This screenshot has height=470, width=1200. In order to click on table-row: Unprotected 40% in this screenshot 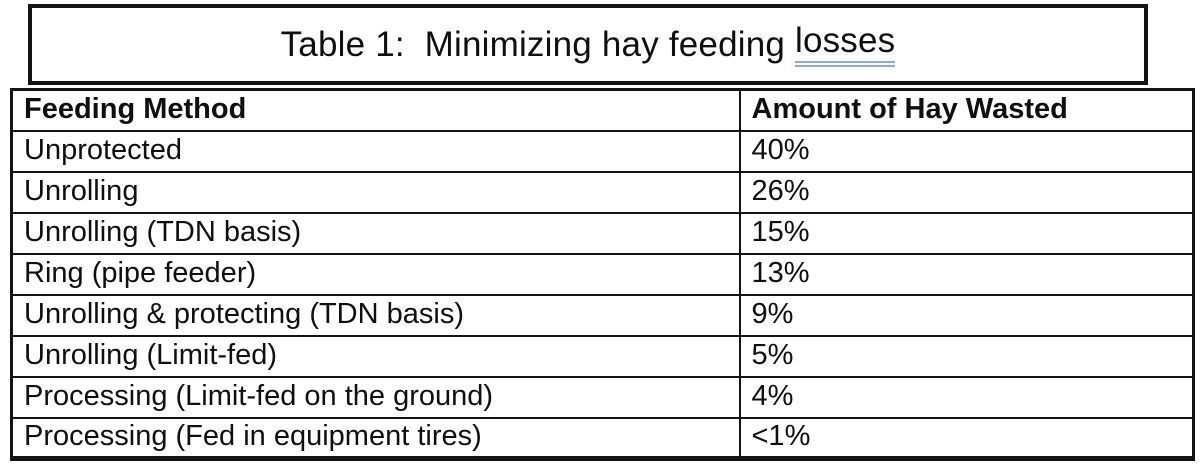, I will do `click(602, 151)`.